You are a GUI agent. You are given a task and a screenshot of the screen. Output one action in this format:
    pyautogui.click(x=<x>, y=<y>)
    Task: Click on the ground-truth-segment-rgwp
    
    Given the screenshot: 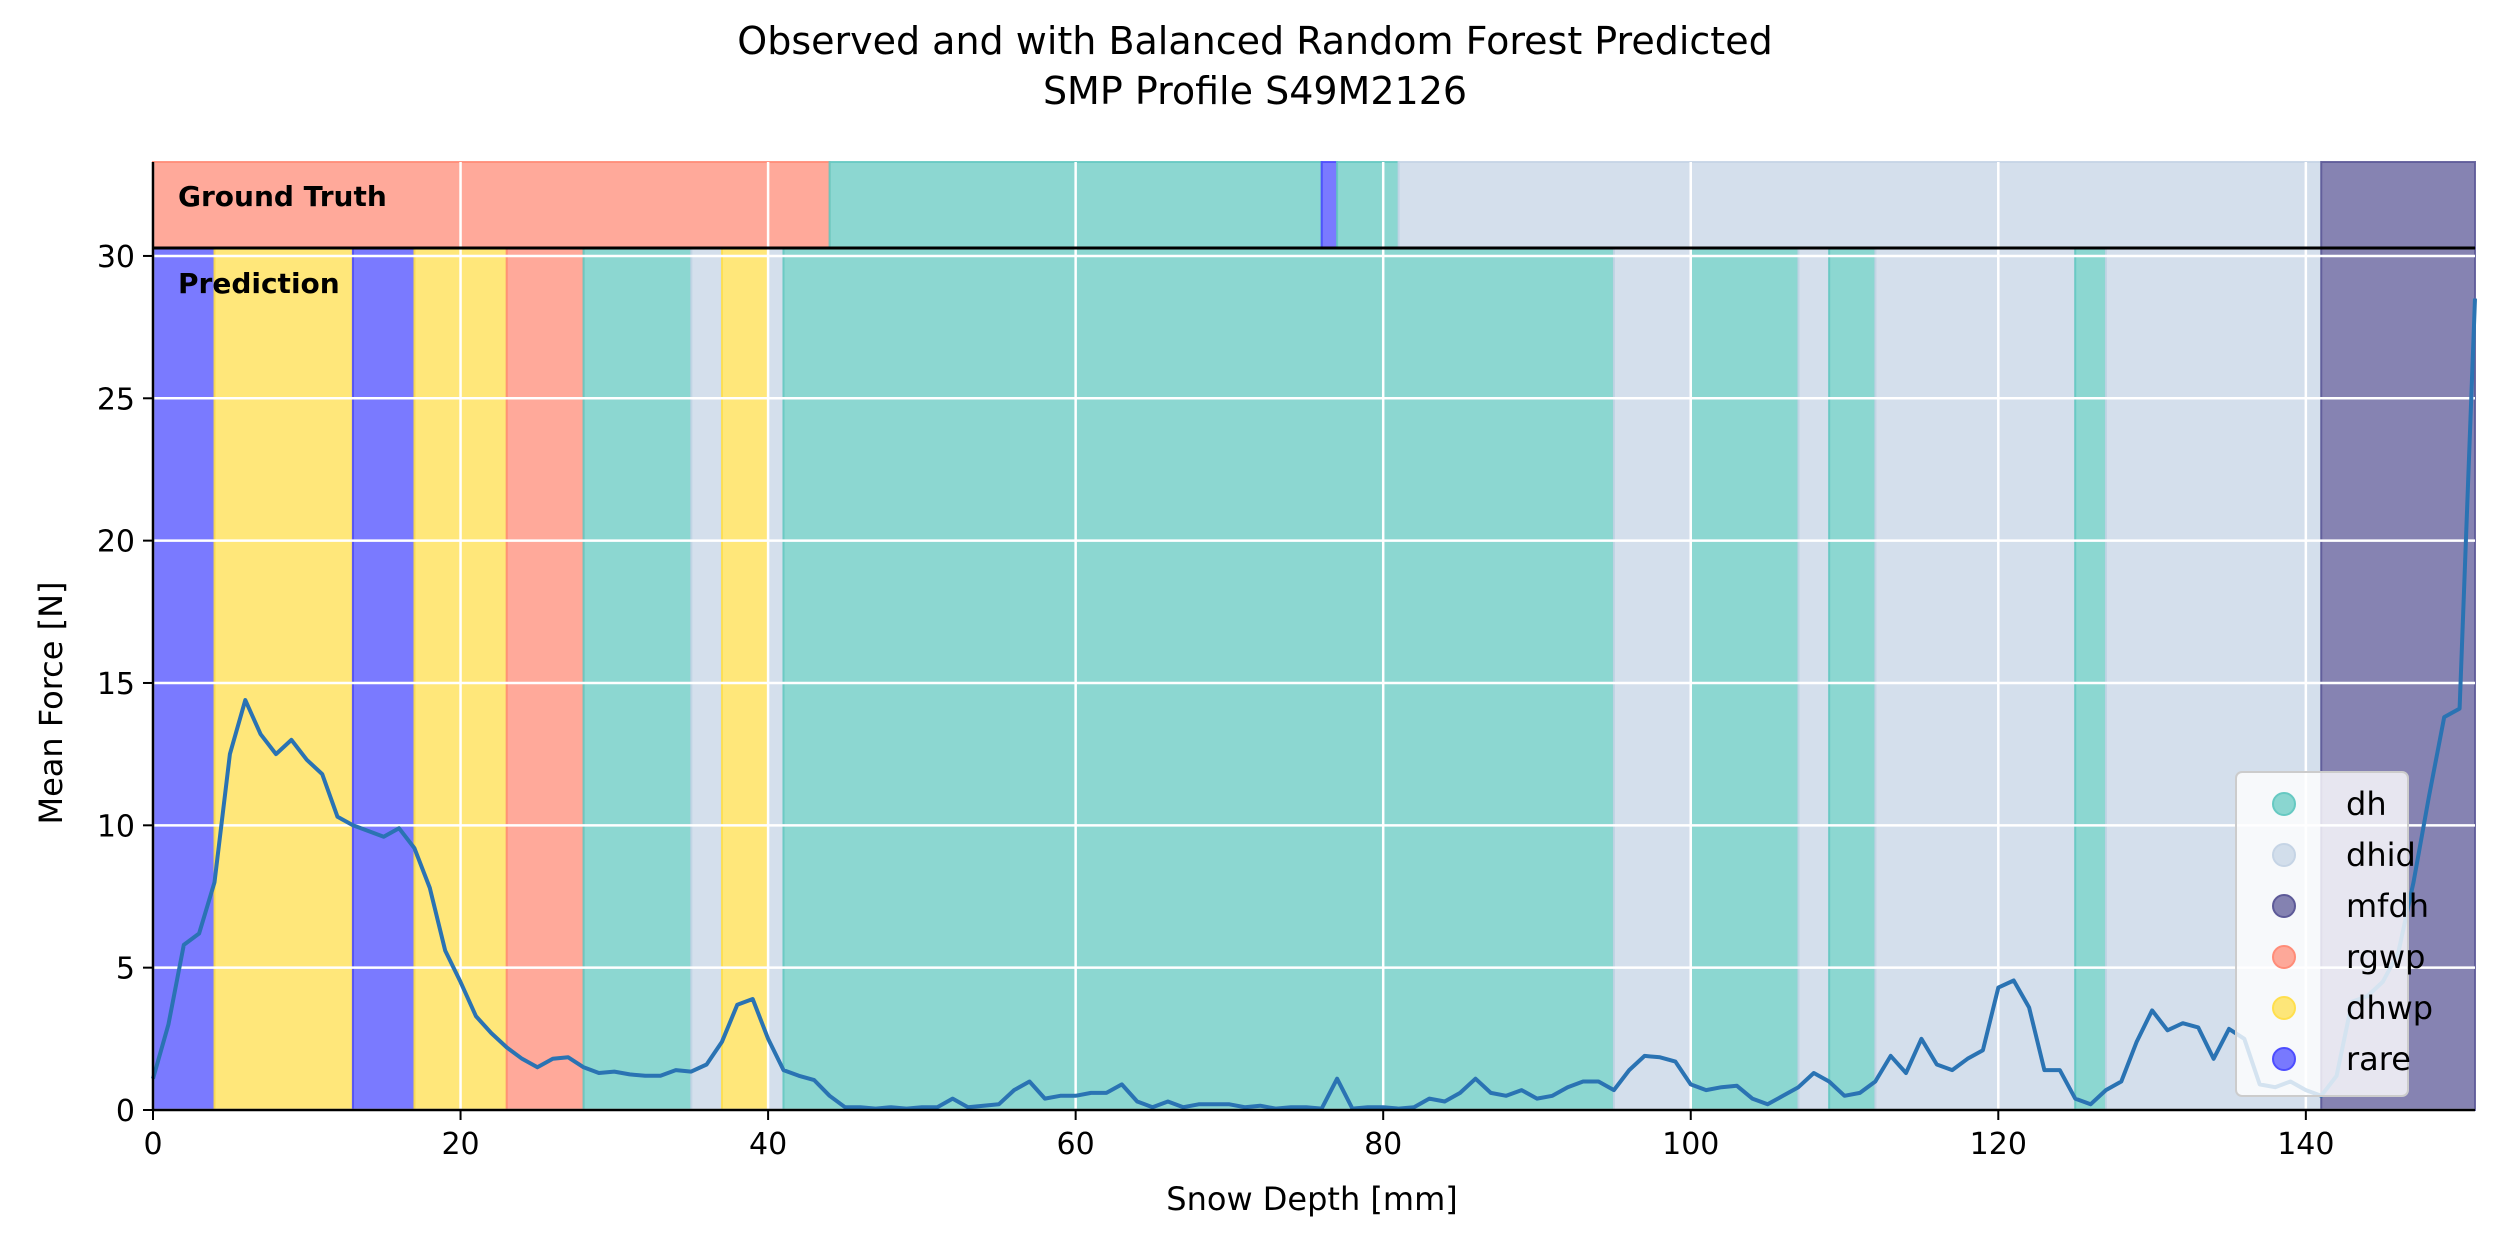 What is the action you would take?
    pyautogui.click(x=491, y=205)
    